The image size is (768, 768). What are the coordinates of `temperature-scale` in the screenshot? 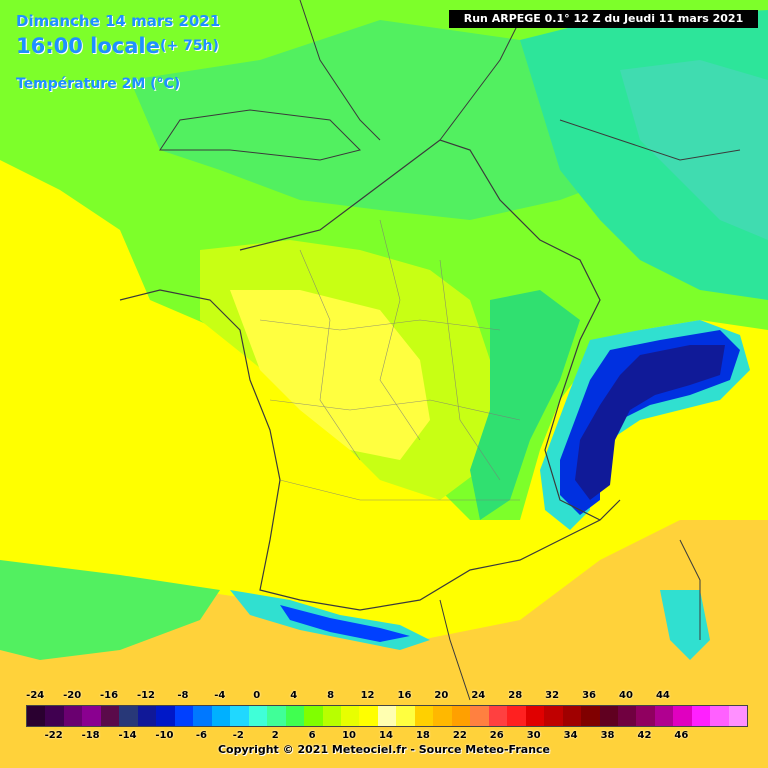 It's located at (387, 716).